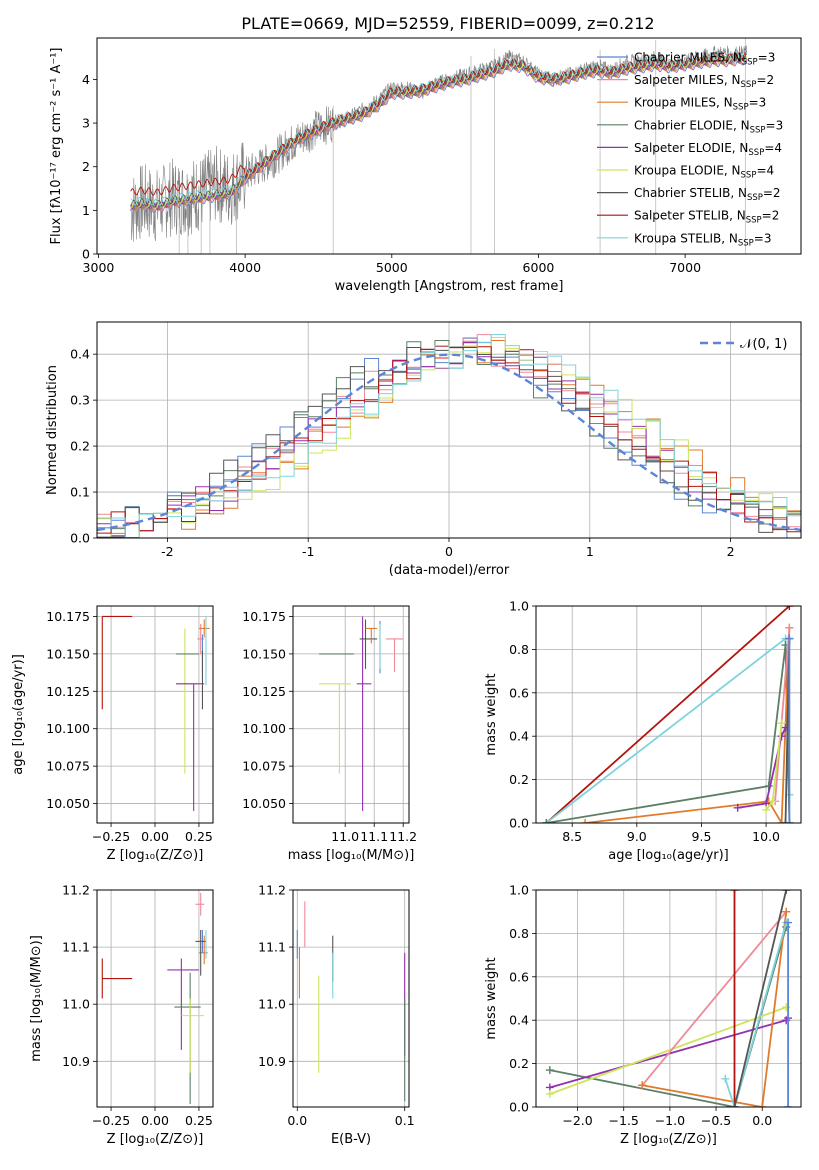 The height and width of the screenshot is (1170, 819). What do you see at coordinates (80, 492) in the screenshot?
I see `residuals-ytick-label: 0.1` at bounding box center [80, 492].